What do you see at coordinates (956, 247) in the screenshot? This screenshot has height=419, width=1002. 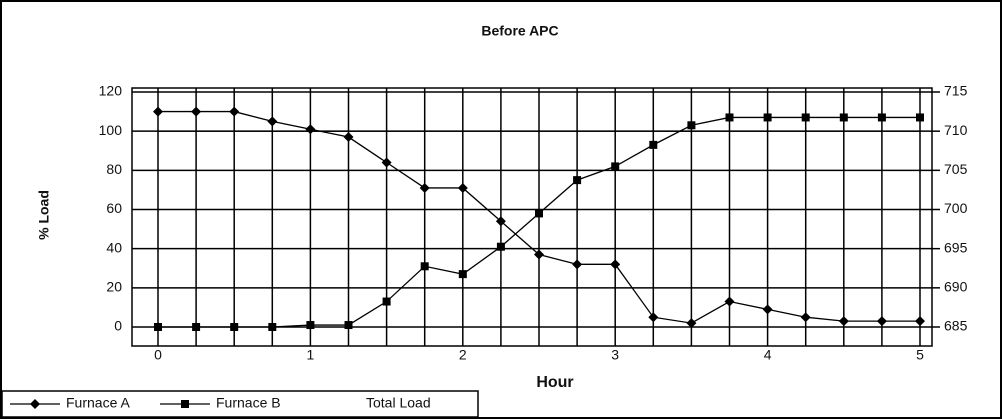 I see `y2-tick-label: 695` at bounding box center [956, 247].